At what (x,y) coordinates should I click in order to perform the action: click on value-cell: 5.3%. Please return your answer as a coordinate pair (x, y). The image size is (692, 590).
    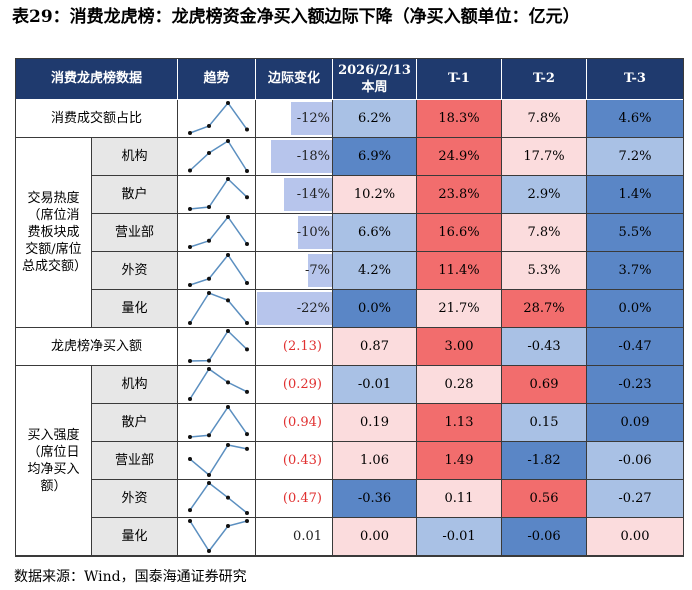
    Looking at the image, I should click on (544, 271).